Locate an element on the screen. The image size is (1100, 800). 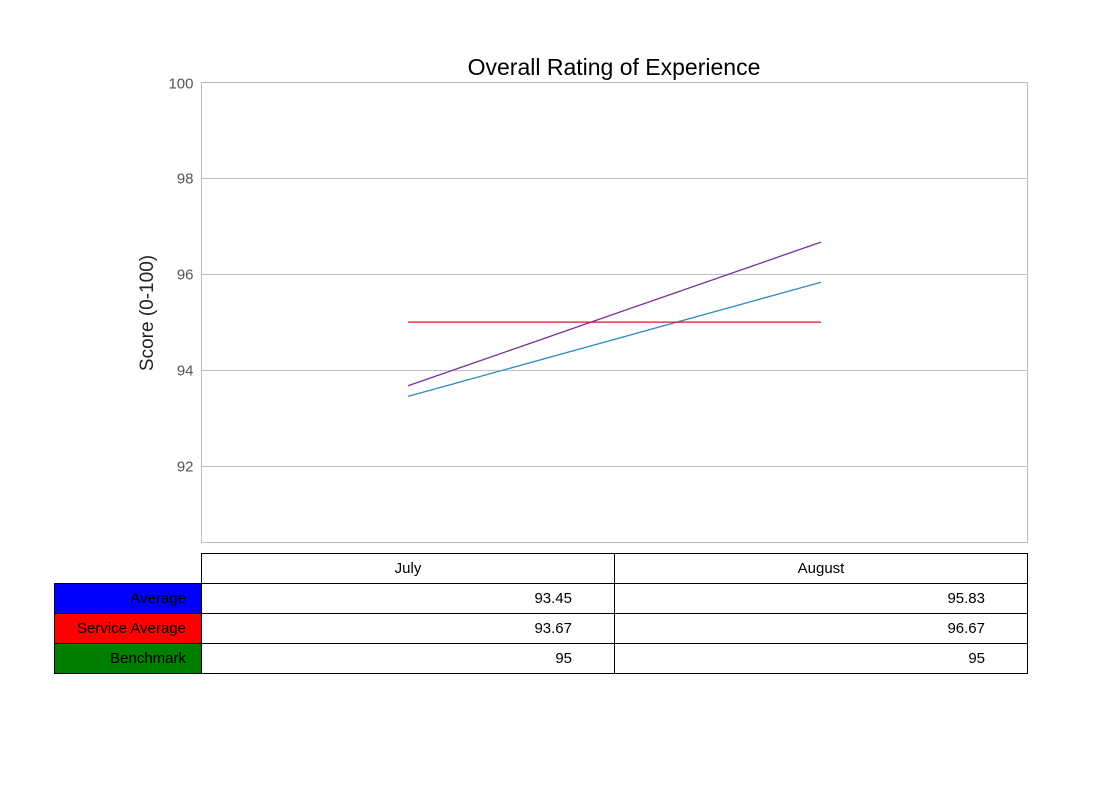
table-row: Service Average 93.67 96.67 is located at coordinates (541, 628).